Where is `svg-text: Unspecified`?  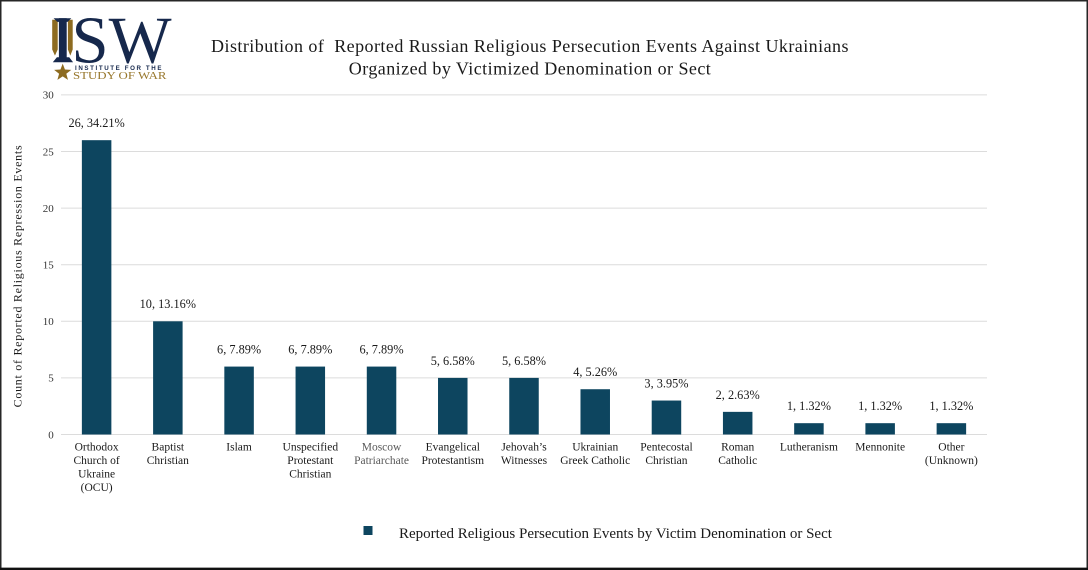 svg-text: Unspecified is located at coordinates (311, 448).